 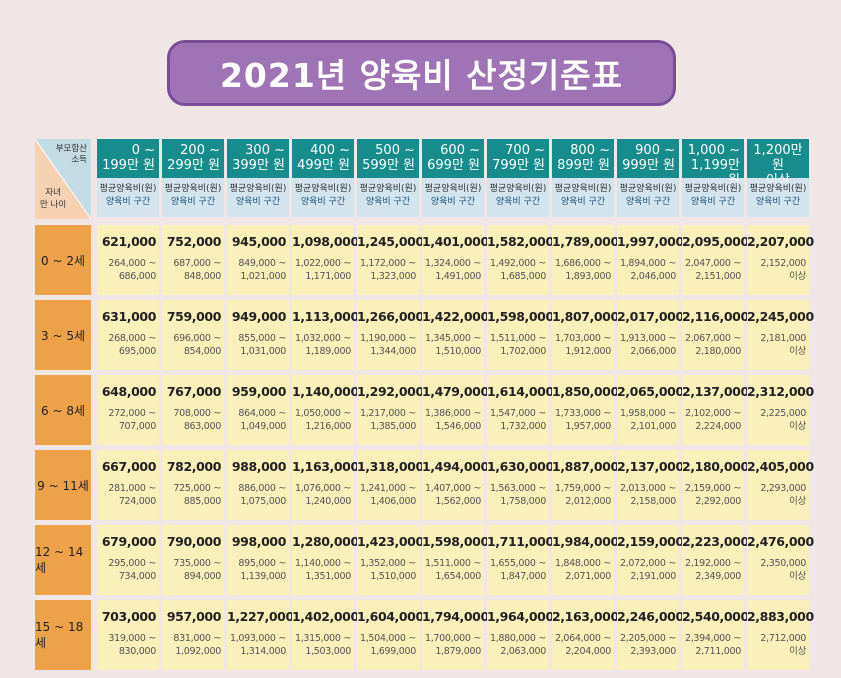 I want to click on income-column-8: 900 ~999만 원 평균양육비(원) 양육비 구간, so click(x=648, y=178).